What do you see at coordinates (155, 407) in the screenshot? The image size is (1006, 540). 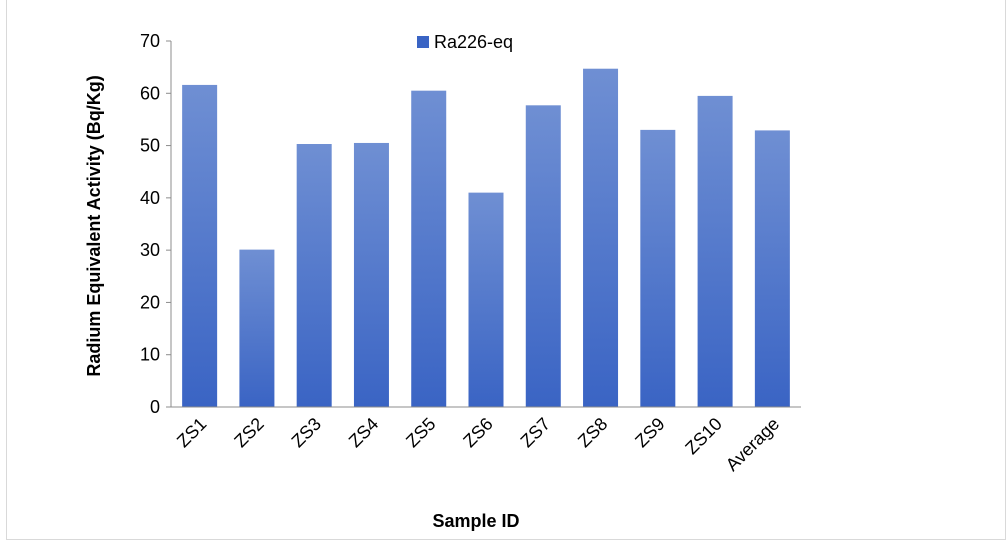 I see `y-tick-label: 0` at bounding box center [155, 407].